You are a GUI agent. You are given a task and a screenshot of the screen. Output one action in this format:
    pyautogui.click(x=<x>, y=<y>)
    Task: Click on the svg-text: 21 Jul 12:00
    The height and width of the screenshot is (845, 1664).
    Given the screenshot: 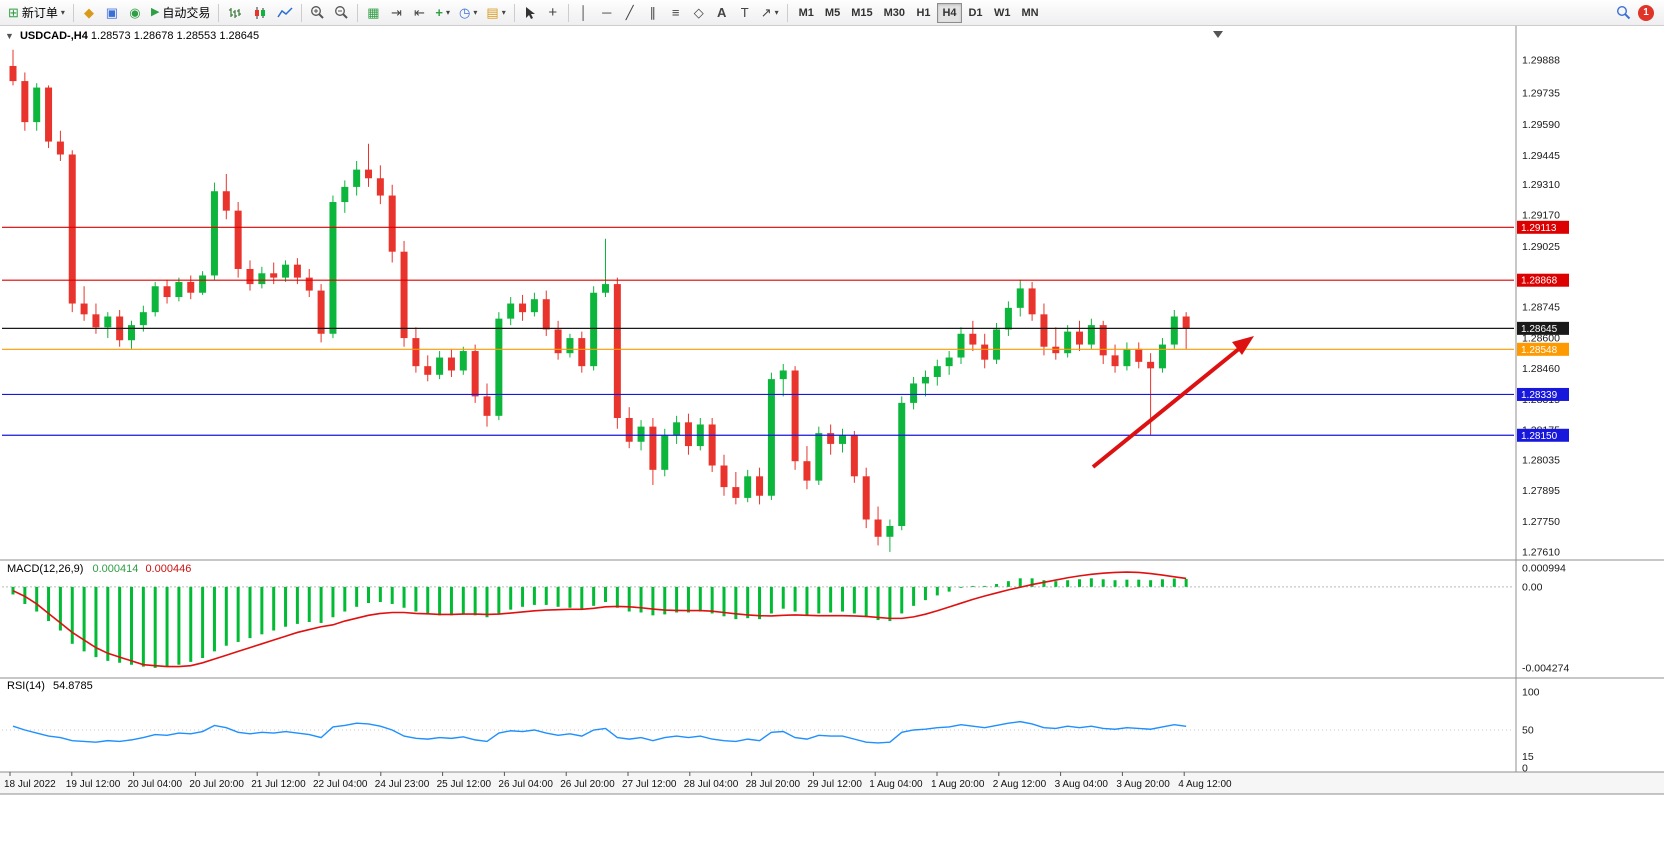 What is the action you would take?
    pyautogui.click(x=278, y=784)
    